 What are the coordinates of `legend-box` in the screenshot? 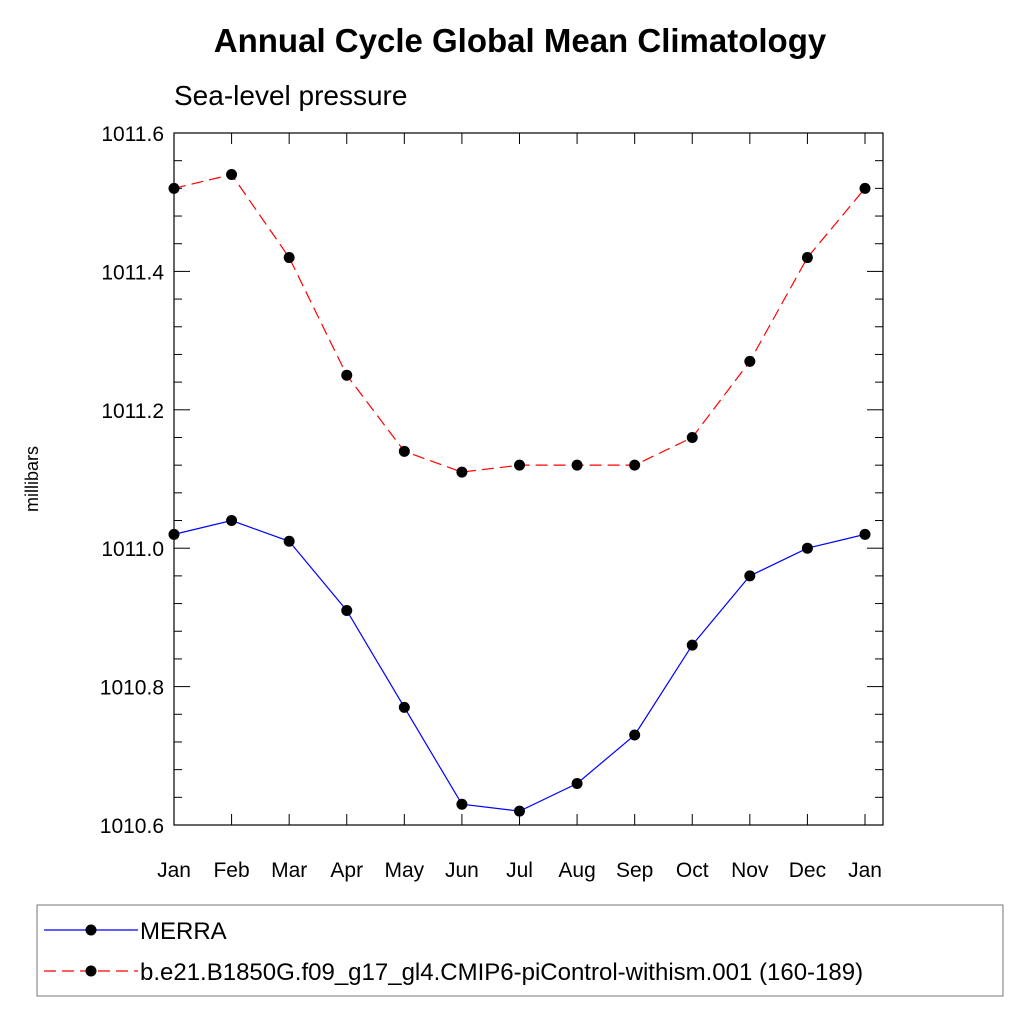 It's located at (520, 950).